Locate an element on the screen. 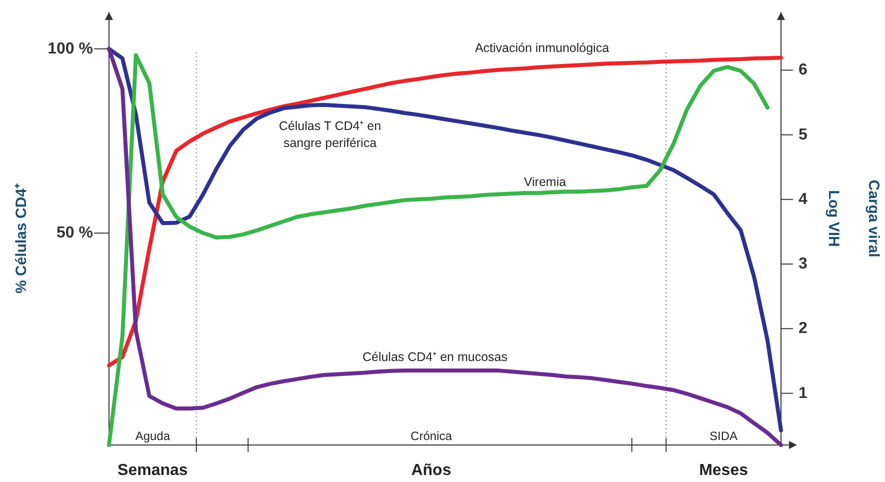 The height and width of the screenshot is (482, 885). annotation: Aguda is located at coordinates (152, 436).